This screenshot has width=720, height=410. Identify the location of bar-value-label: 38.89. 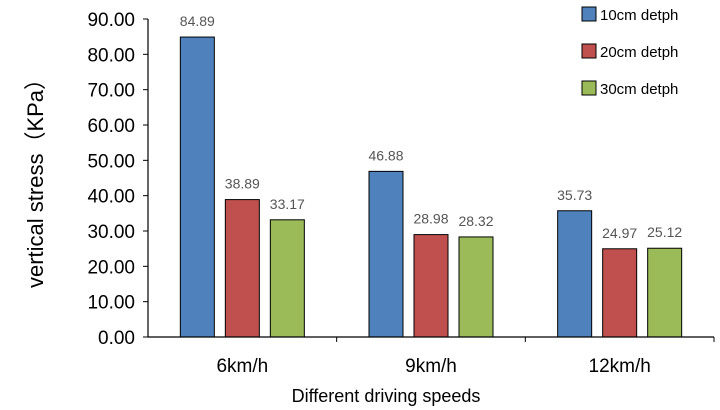
(242, 184).